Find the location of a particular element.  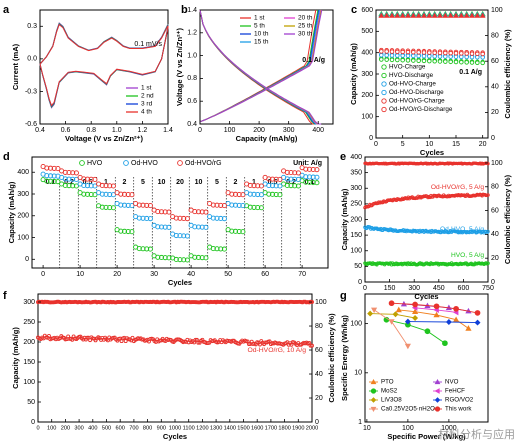

x-tick-label: 70 is located at coordinates (302, 274).